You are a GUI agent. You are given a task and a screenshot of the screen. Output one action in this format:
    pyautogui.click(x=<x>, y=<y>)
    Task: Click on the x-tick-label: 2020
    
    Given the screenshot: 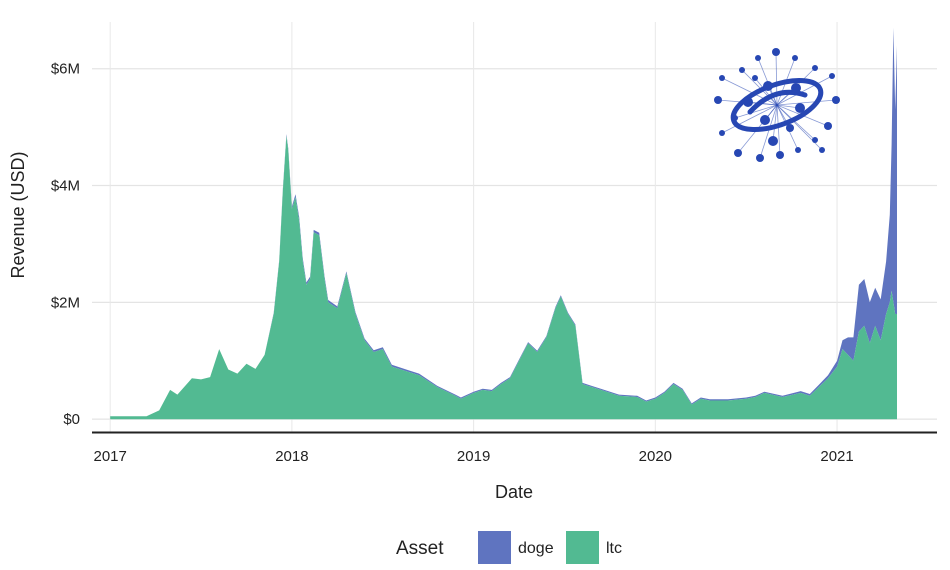 What is the action you would take?
    pyautogui.click(x=655, y=456)
    